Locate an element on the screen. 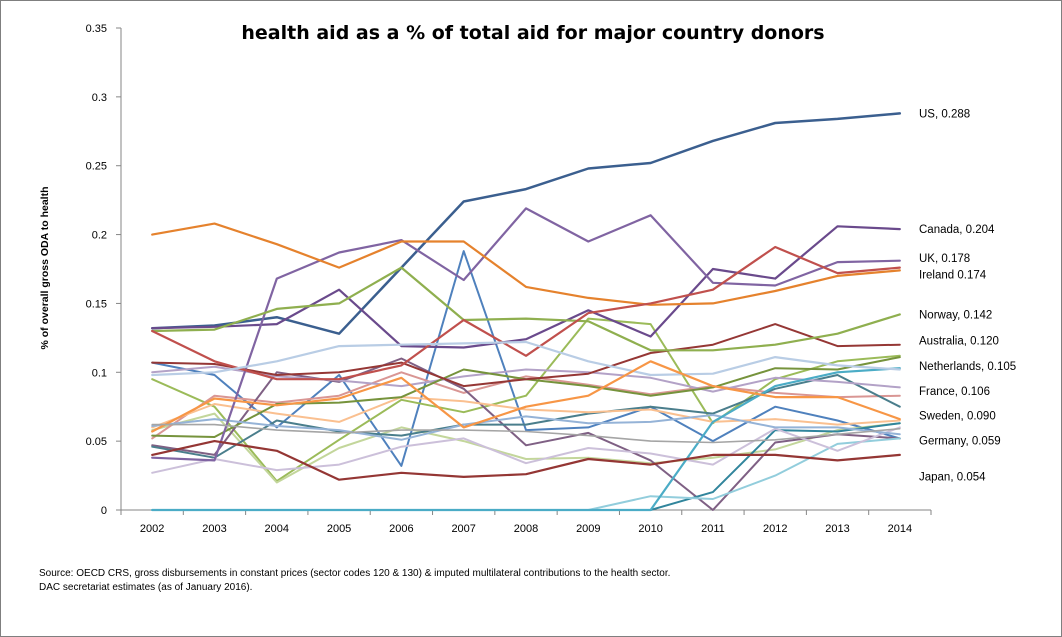  y-tick-label: 0.2 is located at coordinates (99, 236).